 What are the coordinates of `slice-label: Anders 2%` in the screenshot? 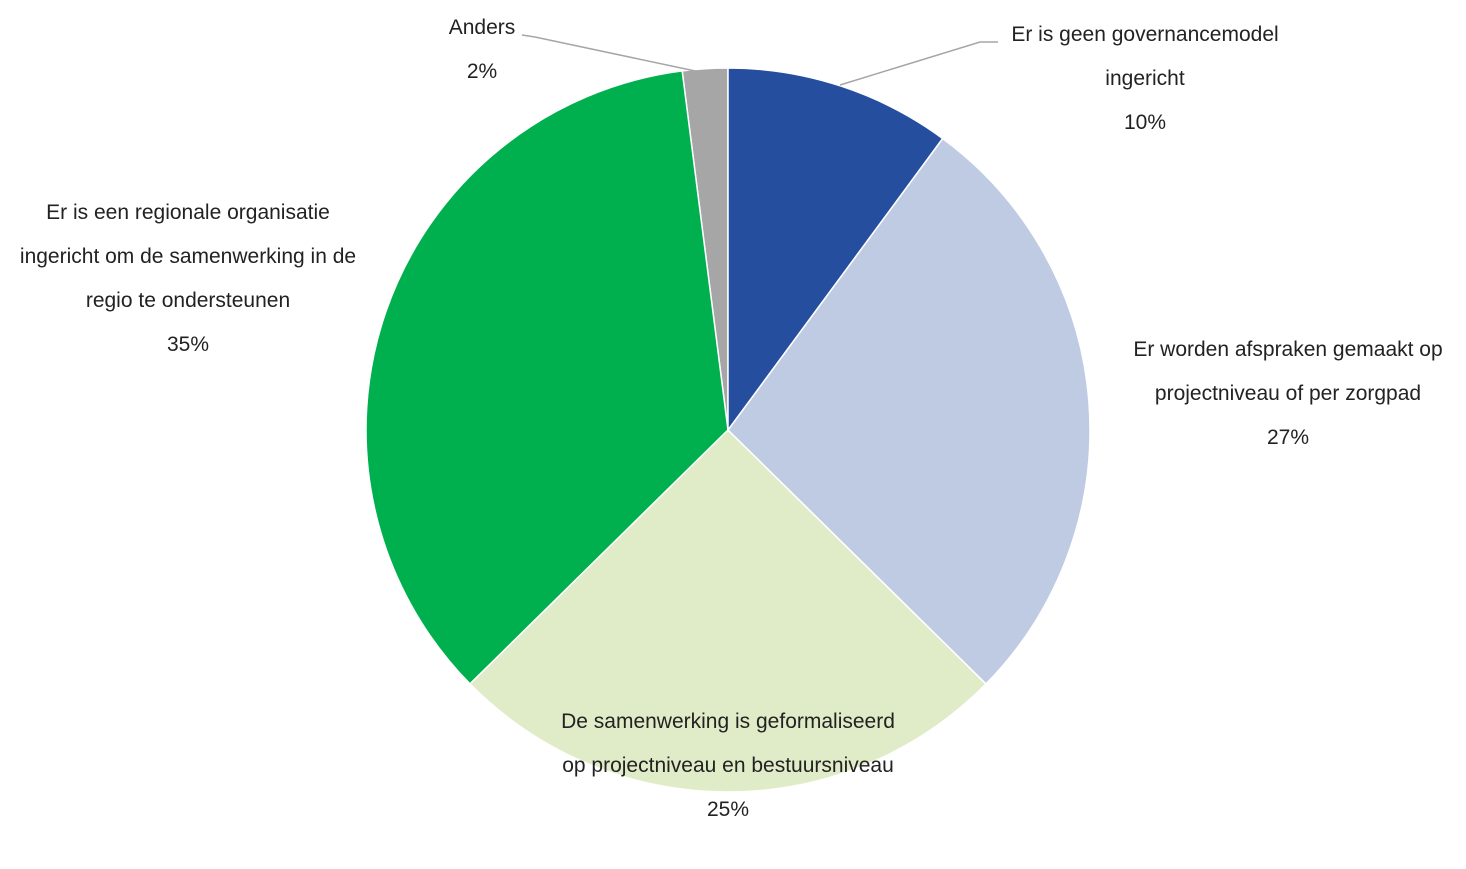 It's located at (482, 50).